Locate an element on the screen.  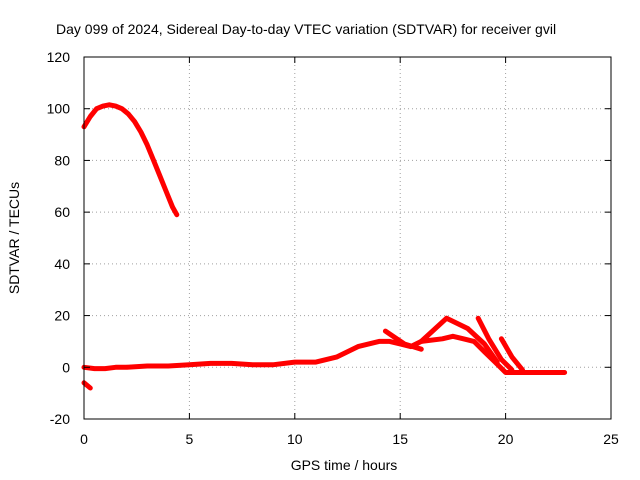
x-axis-title: GPS time / hours is located at coordinates (344, 465).